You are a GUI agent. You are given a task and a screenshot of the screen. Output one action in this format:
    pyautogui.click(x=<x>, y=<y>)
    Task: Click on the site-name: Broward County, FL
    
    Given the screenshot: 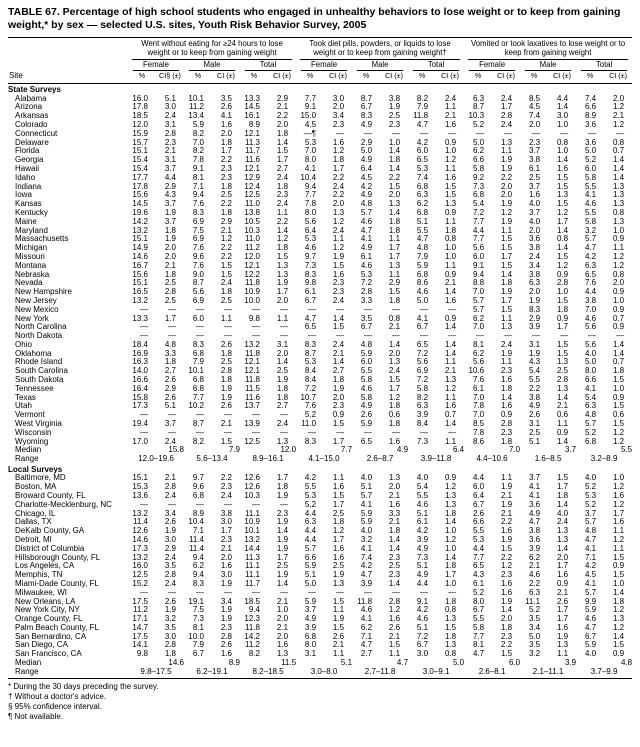 What is the action you would take?
    pyautogui.click(x=50, y=495)
    